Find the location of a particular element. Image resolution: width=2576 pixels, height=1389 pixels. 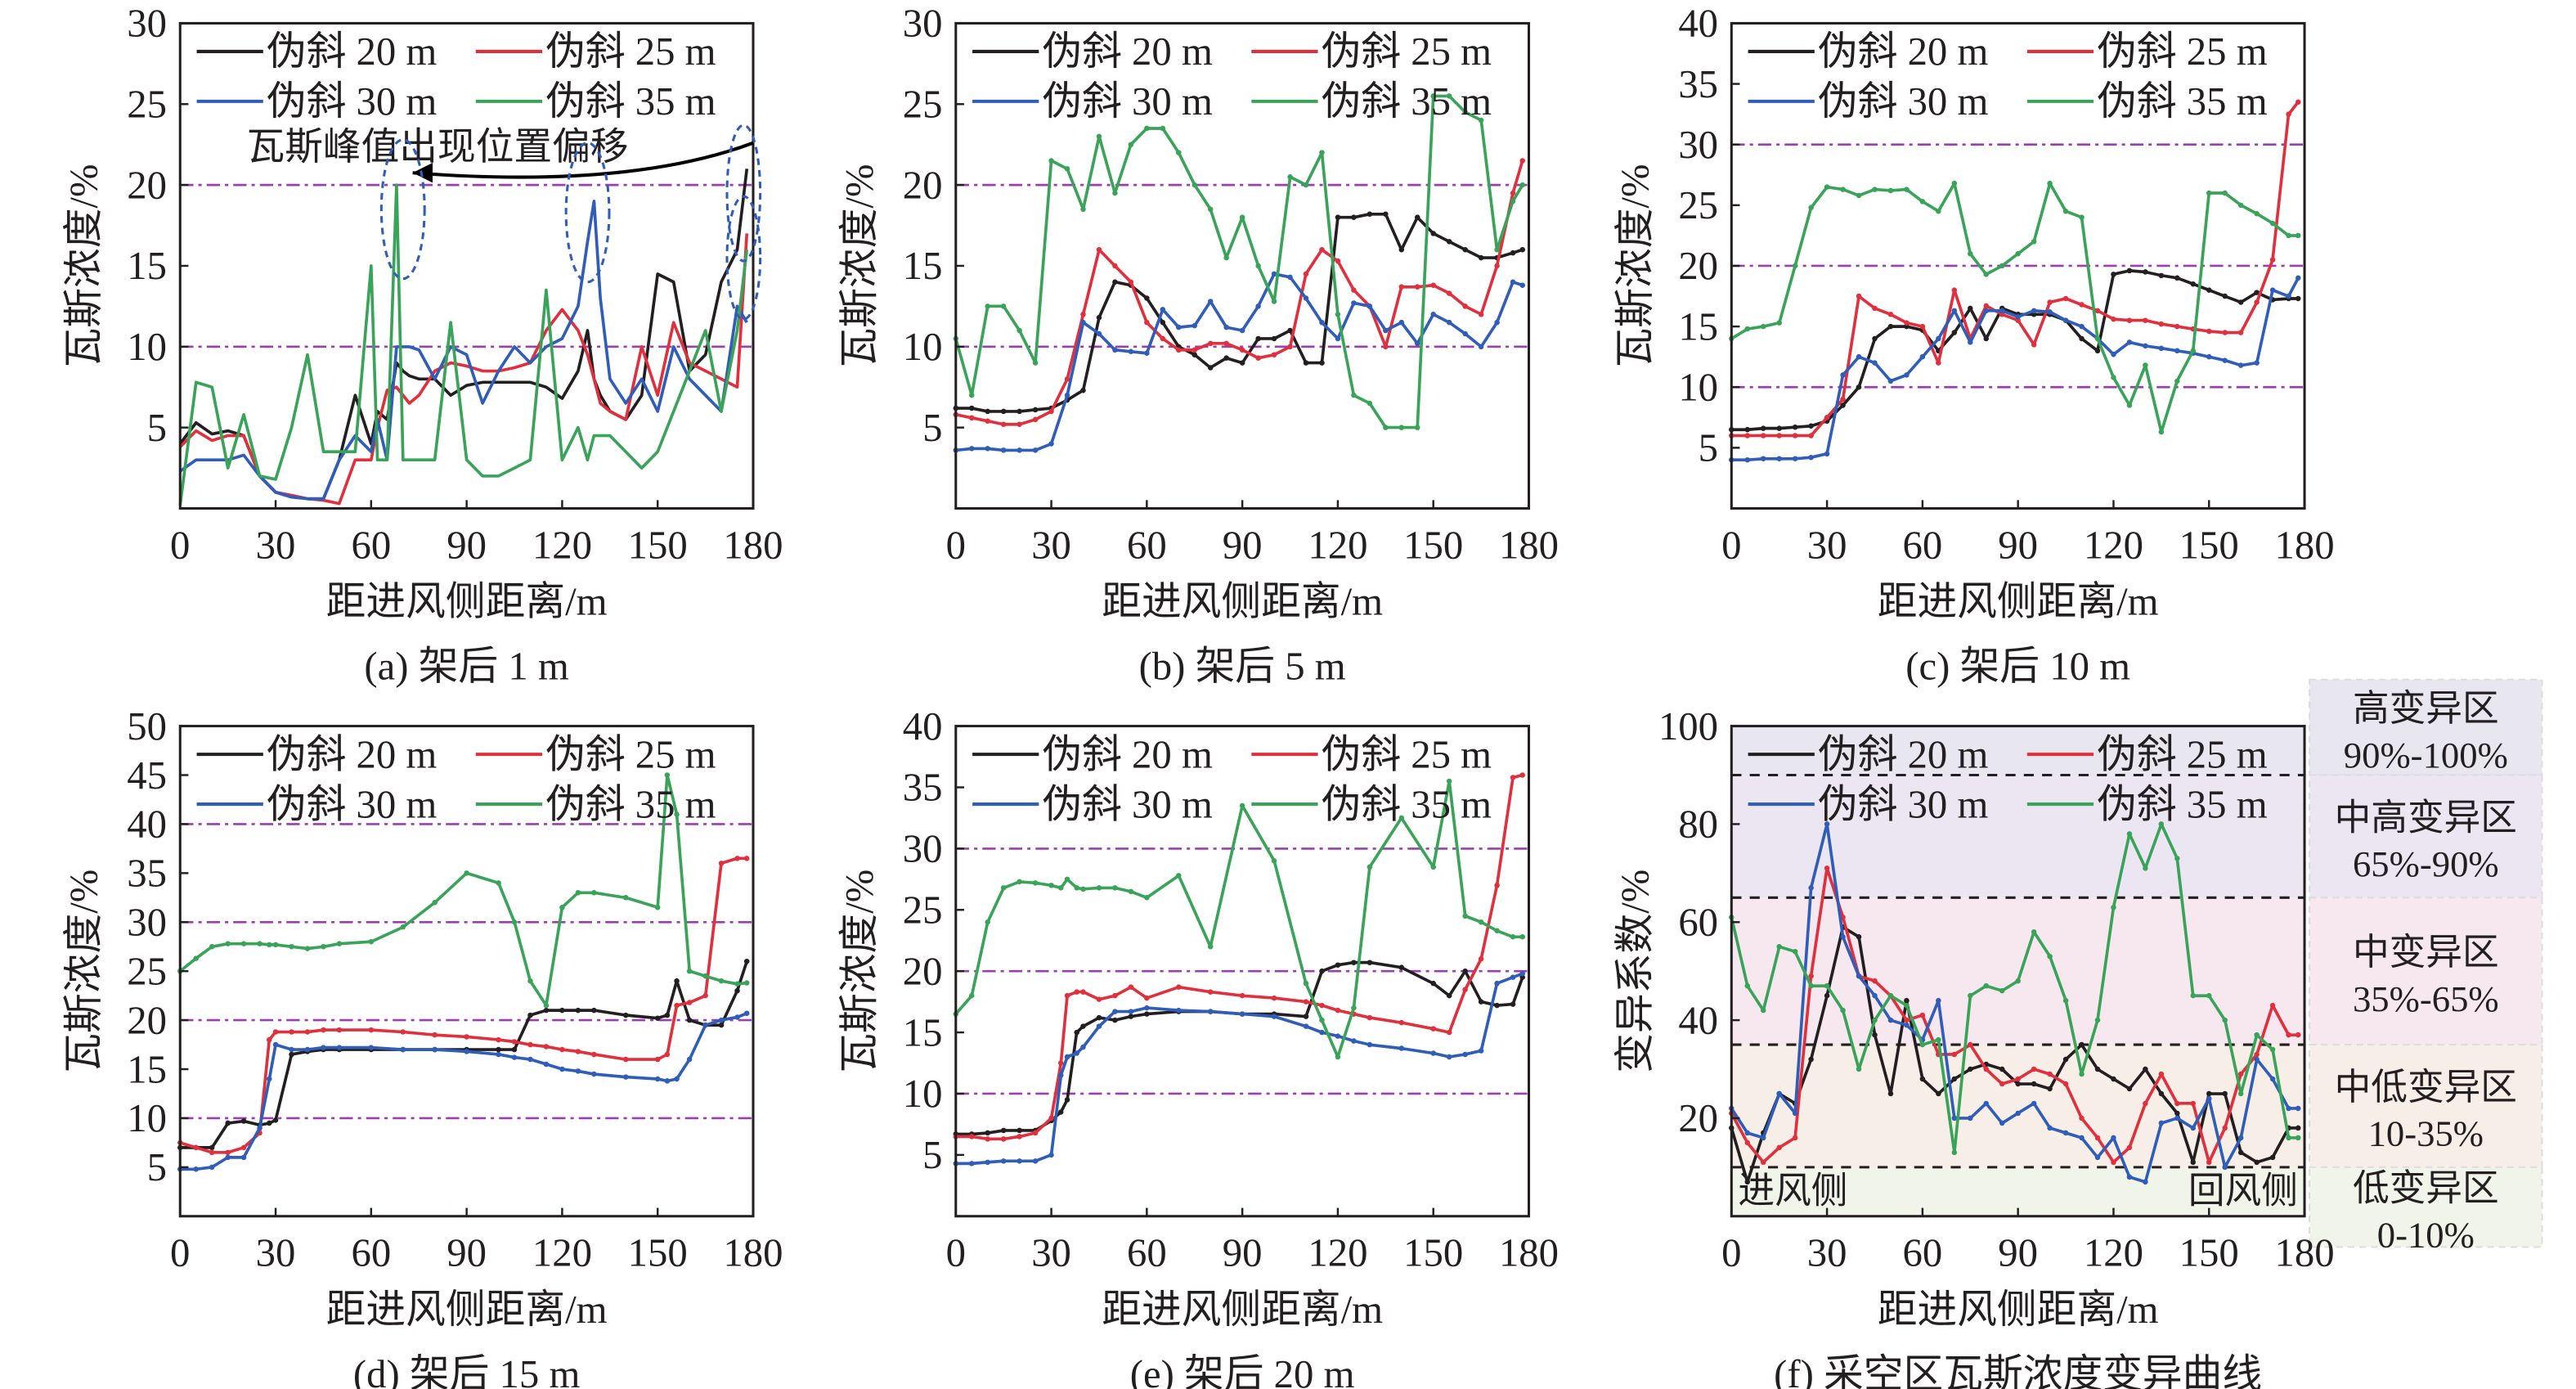

y-tick-label: 30 is located at coordinates (923, 24).